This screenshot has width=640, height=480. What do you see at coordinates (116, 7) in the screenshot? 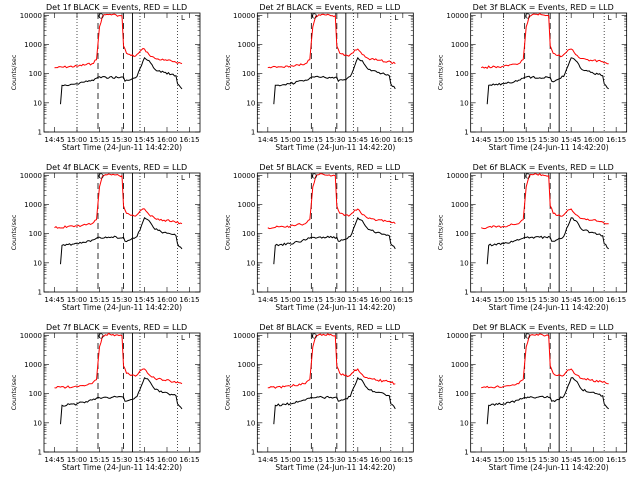
I see `panel-title: Det 1f BLACK = Events, RED = LLD` at bounding box center [116, 7].